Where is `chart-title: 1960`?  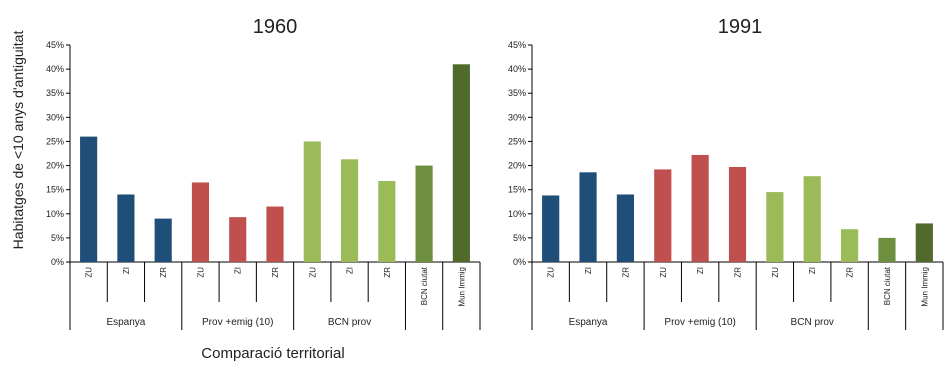 chart-title: 1960 is located at coordinates (275, 27).